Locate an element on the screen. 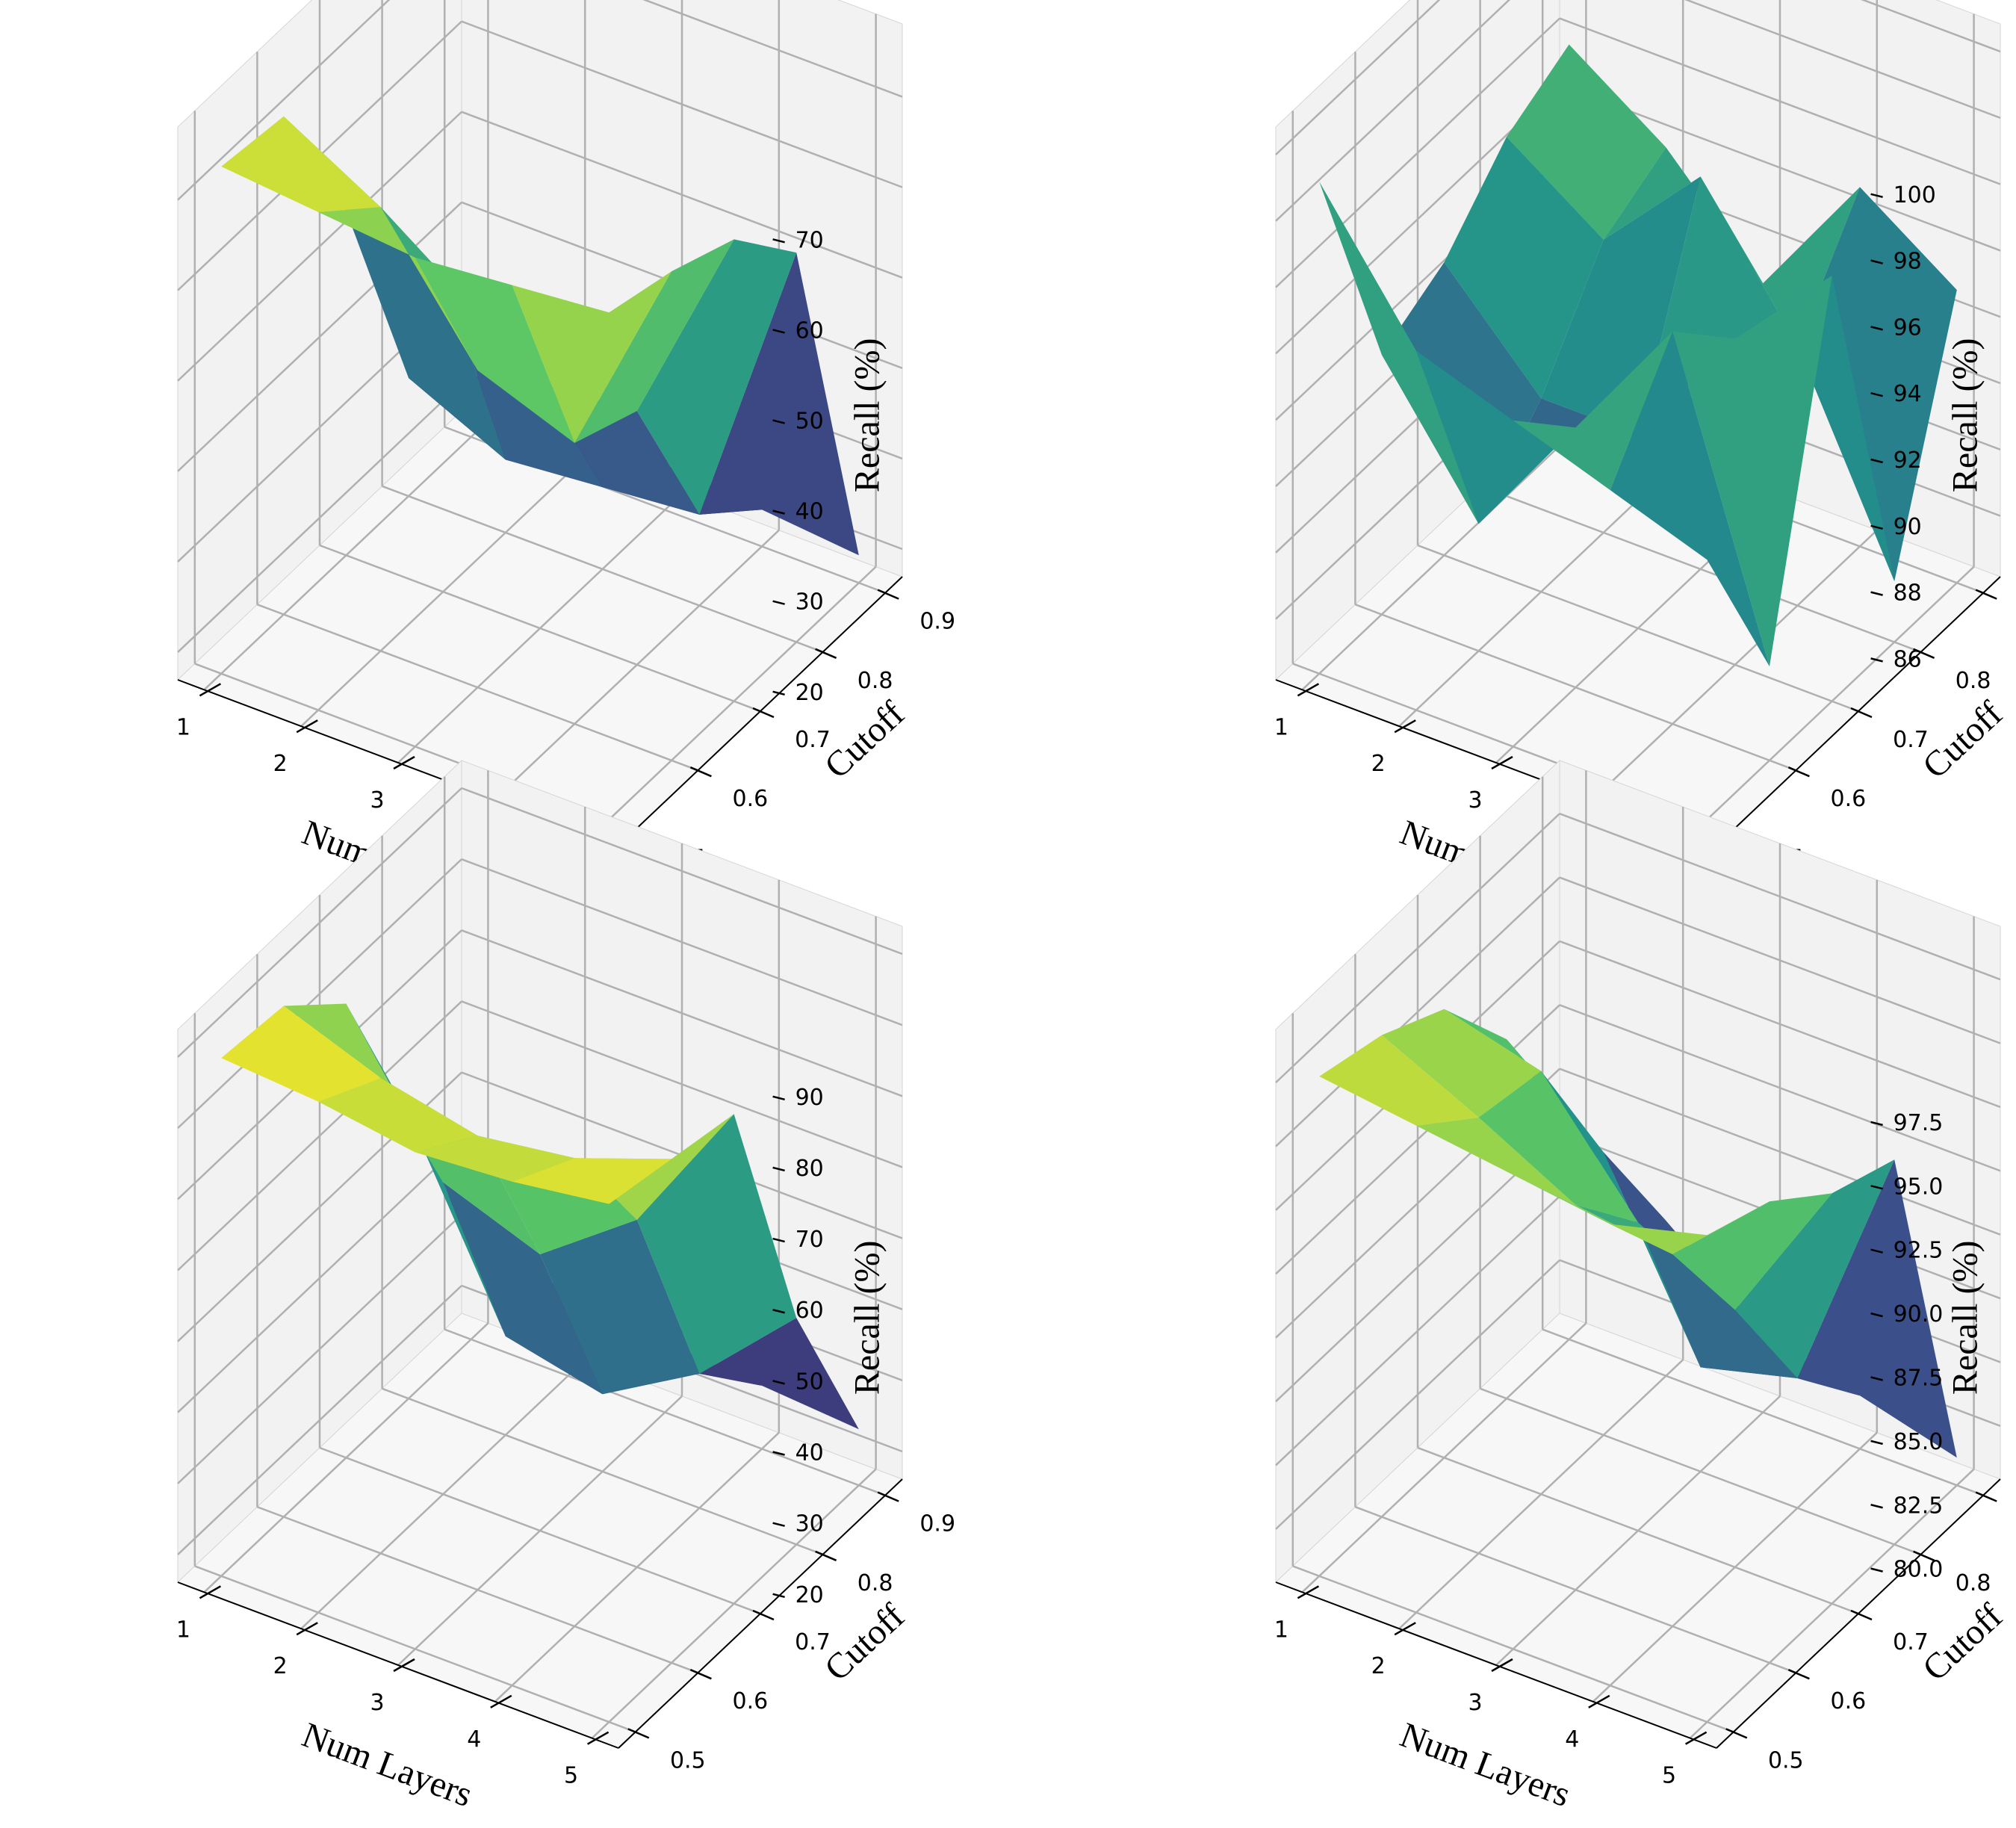 This screenshot has width=2016, height=1828. z-tick-label: 20 is located at coordinates (809, 1595).